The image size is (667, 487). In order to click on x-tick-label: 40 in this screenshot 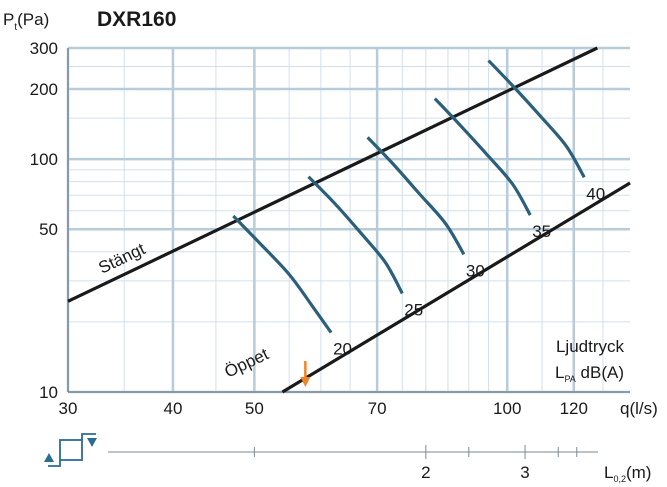, I will do `click(172, 408)`.